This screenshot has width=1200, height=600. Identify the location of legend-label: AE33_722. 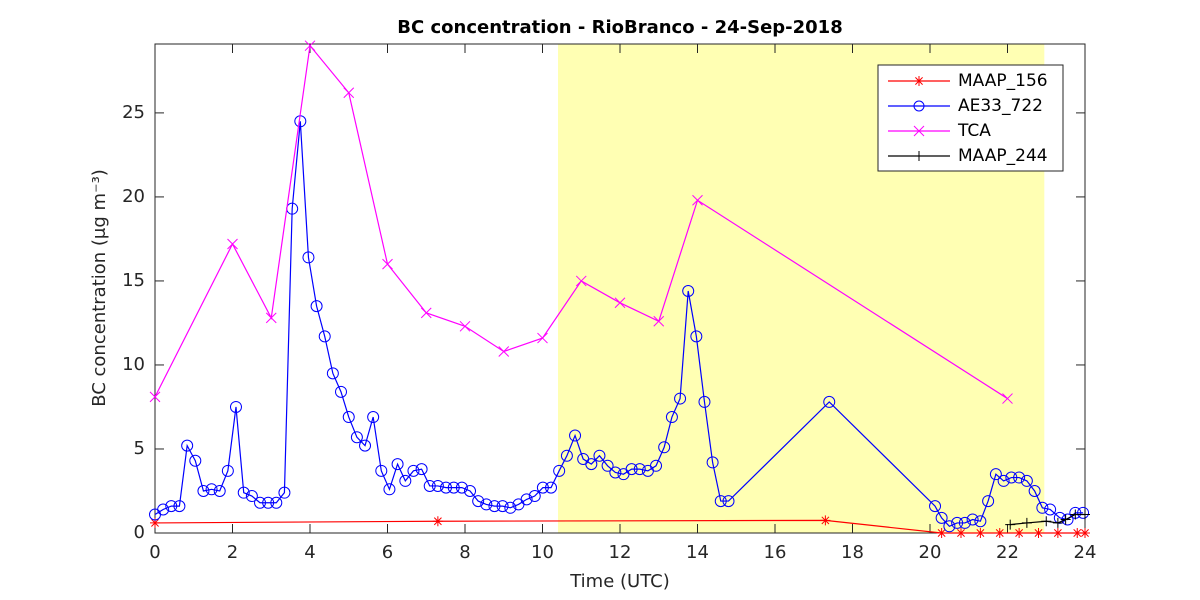
(1000, 106).